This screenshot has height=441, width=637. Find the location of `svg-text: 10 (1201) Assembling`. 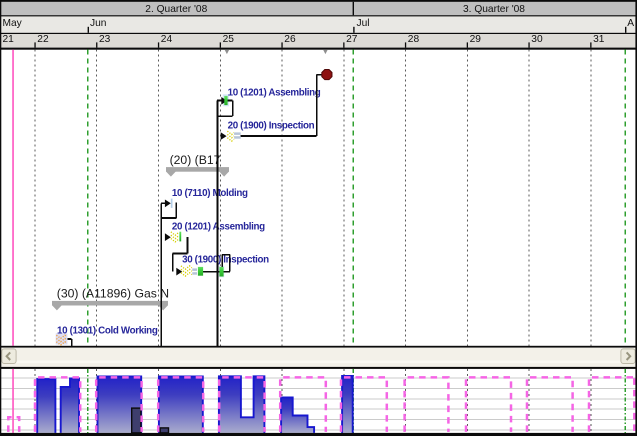

svg-text: 10 (1201) Assembling is located at coordinates (274, 92).